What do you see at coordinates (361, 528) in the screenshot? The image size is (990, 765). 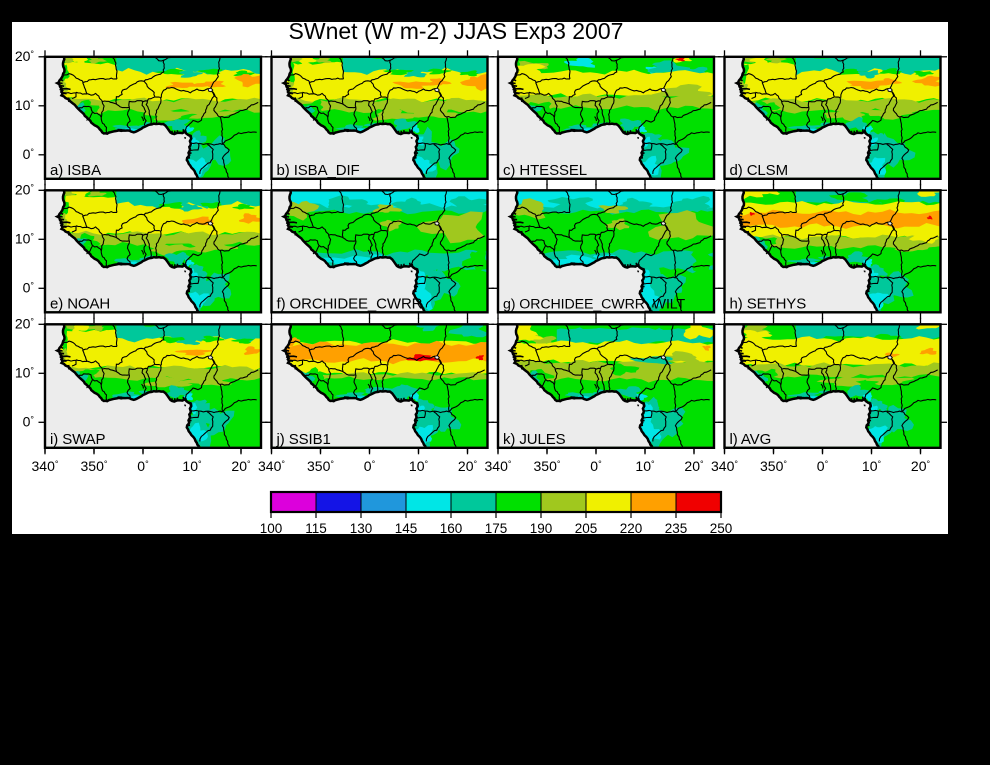 I see `svg-text: 130` at bounding box center [361, 528].